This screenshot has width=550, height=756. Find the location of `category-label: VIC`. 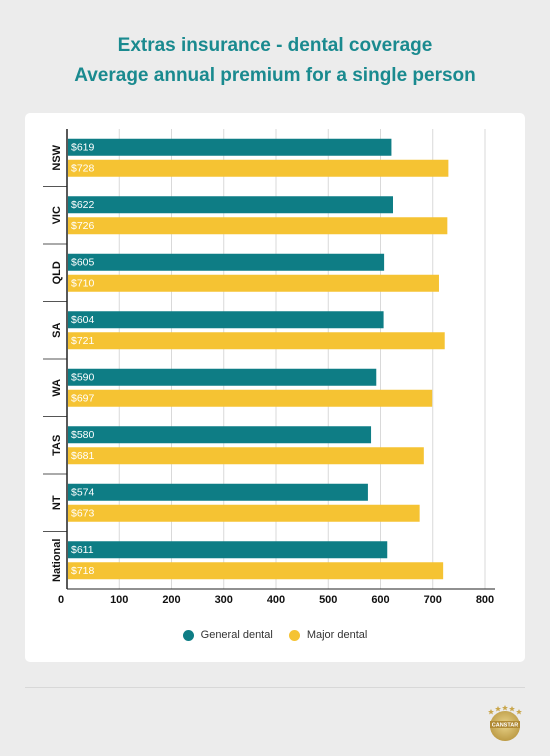

category-label: VIC is located at coordinates (57, 215).